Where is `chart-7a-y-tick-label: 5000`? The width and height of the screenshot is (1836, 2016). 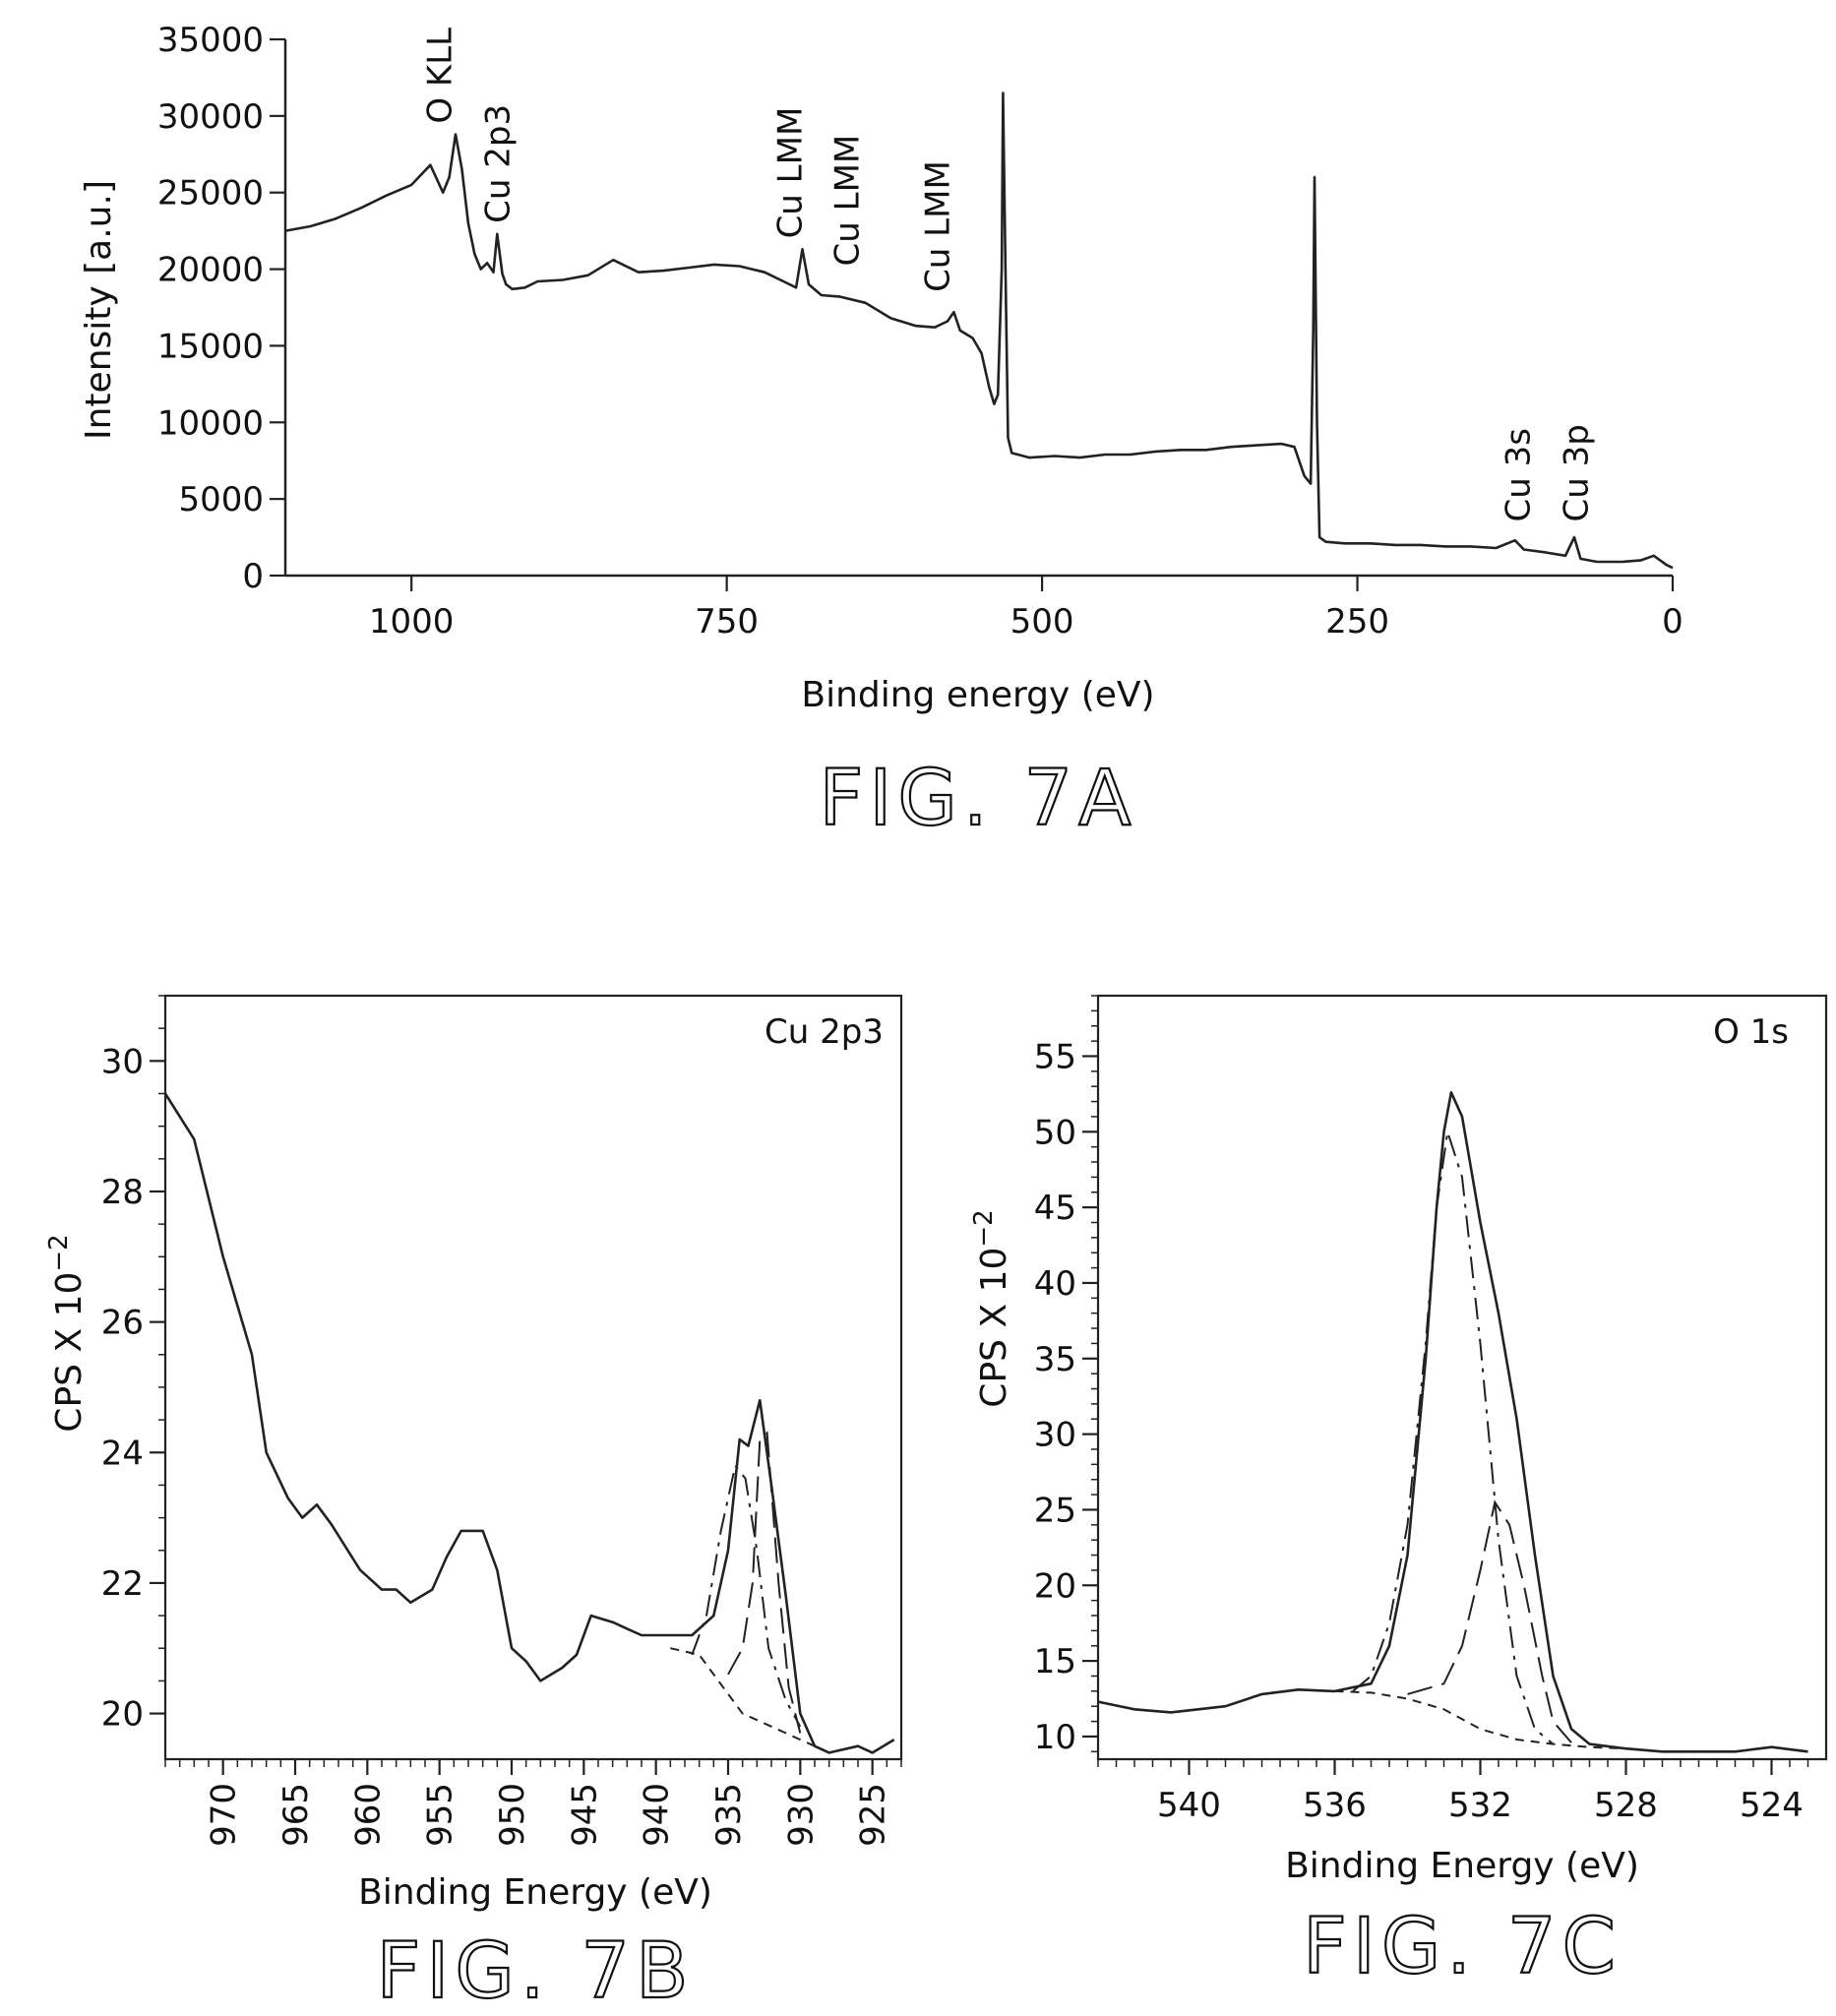
chart-7a-y-tick-label: 5000 is located at coordinates (221, 500).